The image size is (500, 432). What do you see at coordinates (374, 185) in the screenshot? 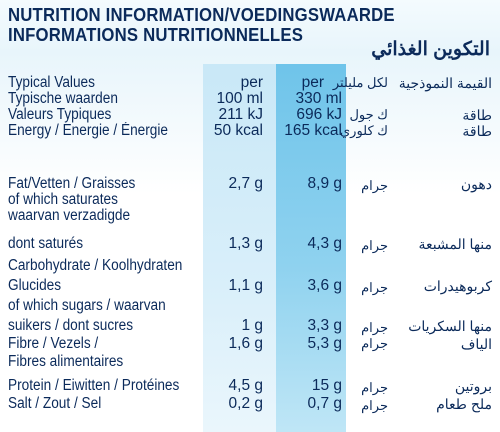
I see `fat-unit-ar: جرام` at bounding box center [374, 185].